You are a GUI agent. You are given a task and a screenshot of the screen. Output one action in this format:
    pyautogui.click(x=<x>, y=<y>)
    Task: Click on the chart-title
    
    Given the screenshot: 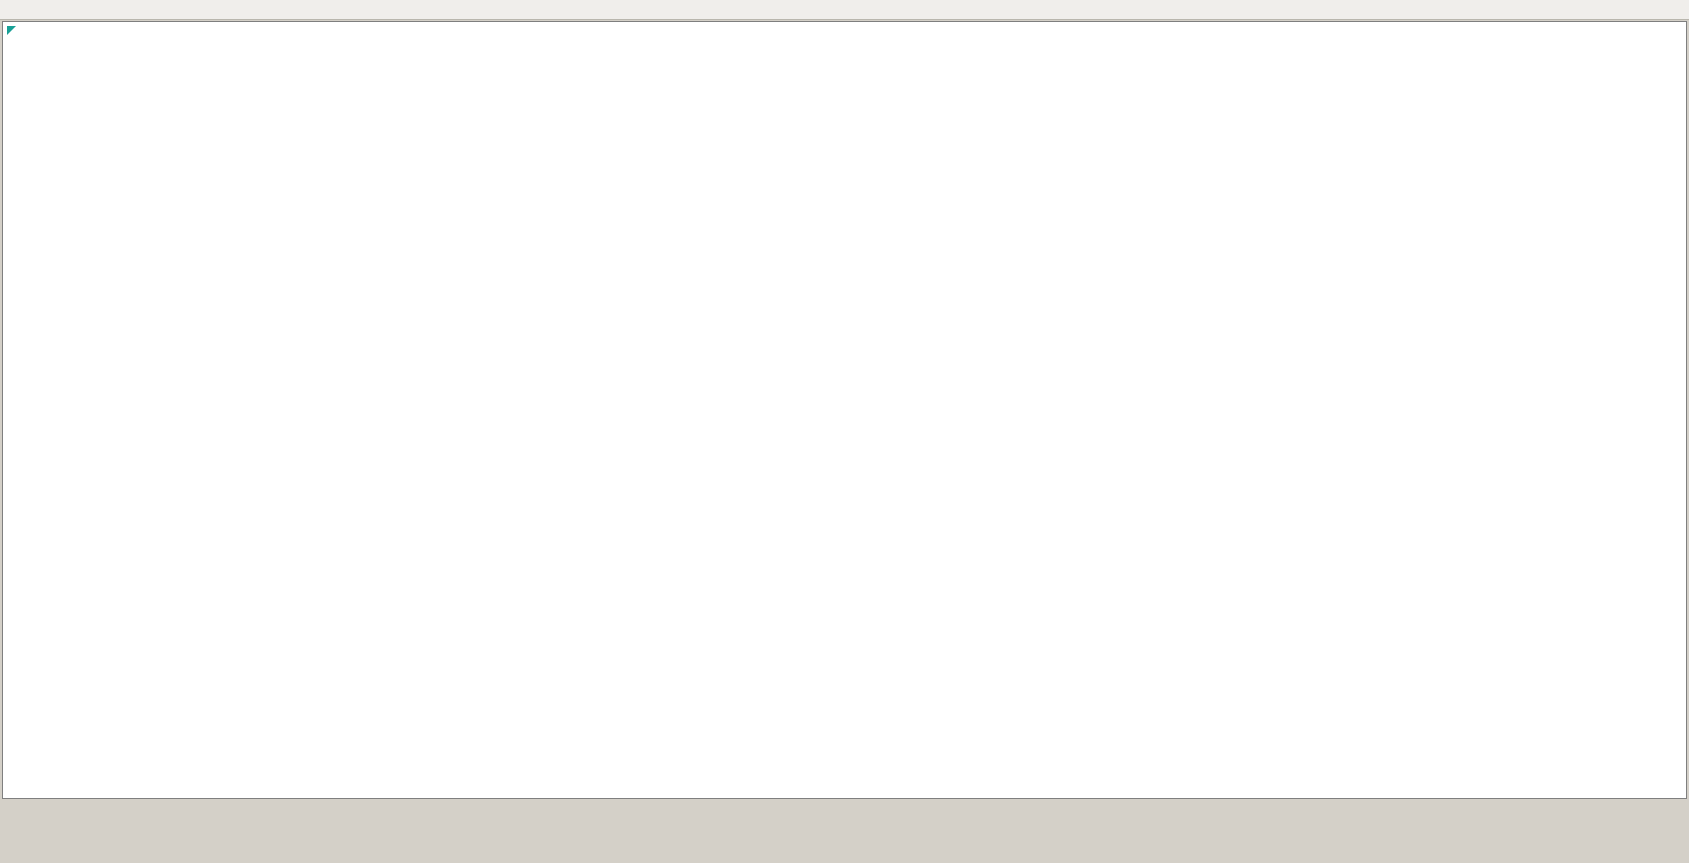 What is the action you would take?
    pyautogui.click(x=27, y=30)
    